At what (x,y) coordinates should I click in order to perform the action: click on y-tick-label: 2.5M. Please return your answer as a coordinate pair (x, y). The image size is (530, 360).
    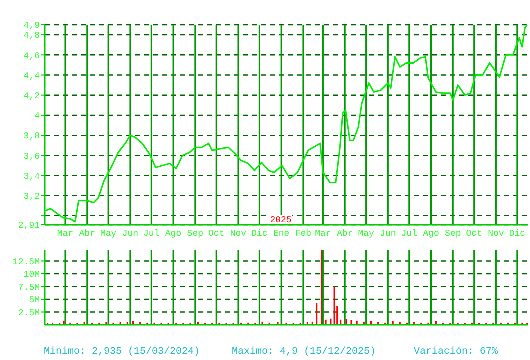
    Looking at the image, I should click on (29, 313).